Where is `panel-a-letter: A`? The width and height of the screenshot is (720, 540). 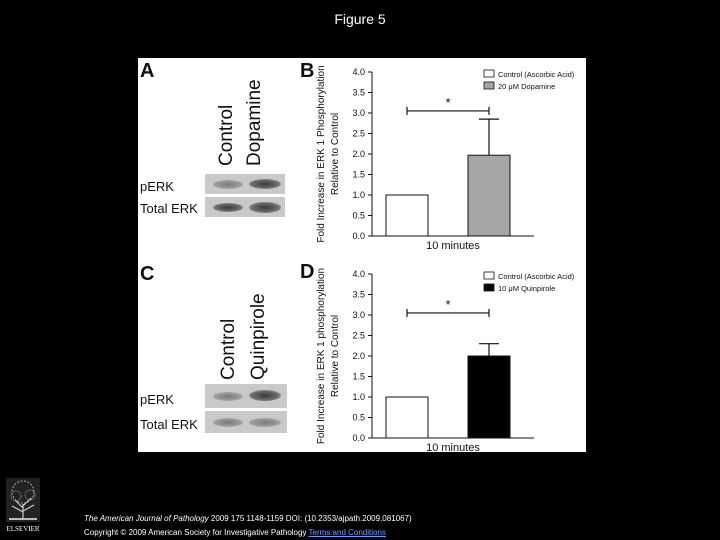
panel-a-letter: A is located at coordinates (147, 71).